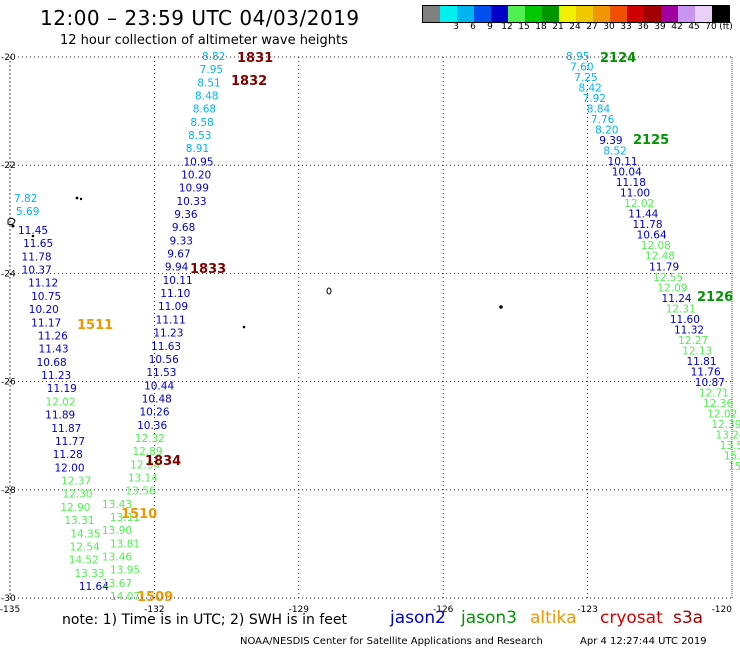  Describe the element at coordinates (643, 27) in the screenshot. I see `legend-label: 36` at that location.